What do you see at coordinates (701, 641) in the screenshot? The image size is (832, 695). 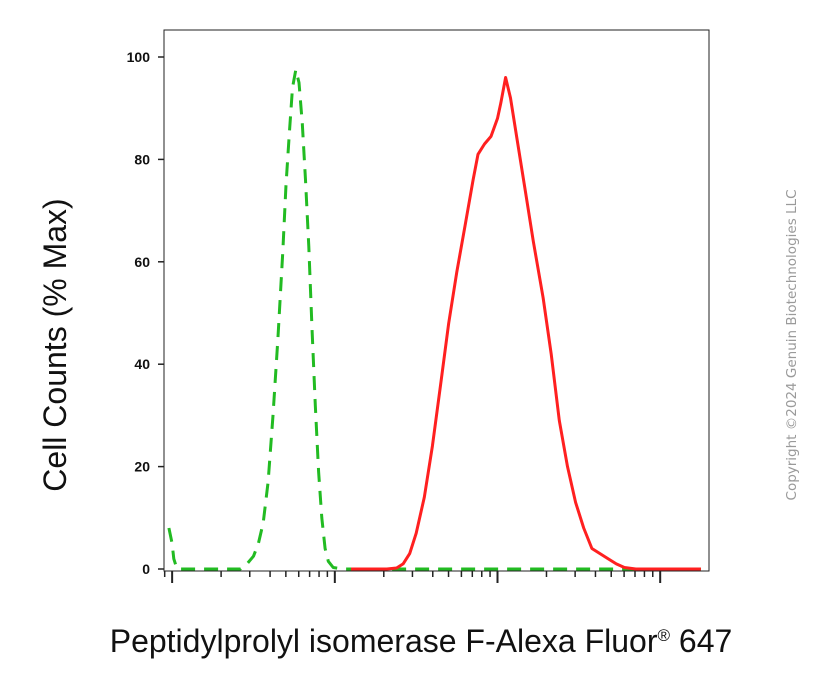 I see `x-axis-label-suffix: 647` at bounding box center [701, 641].